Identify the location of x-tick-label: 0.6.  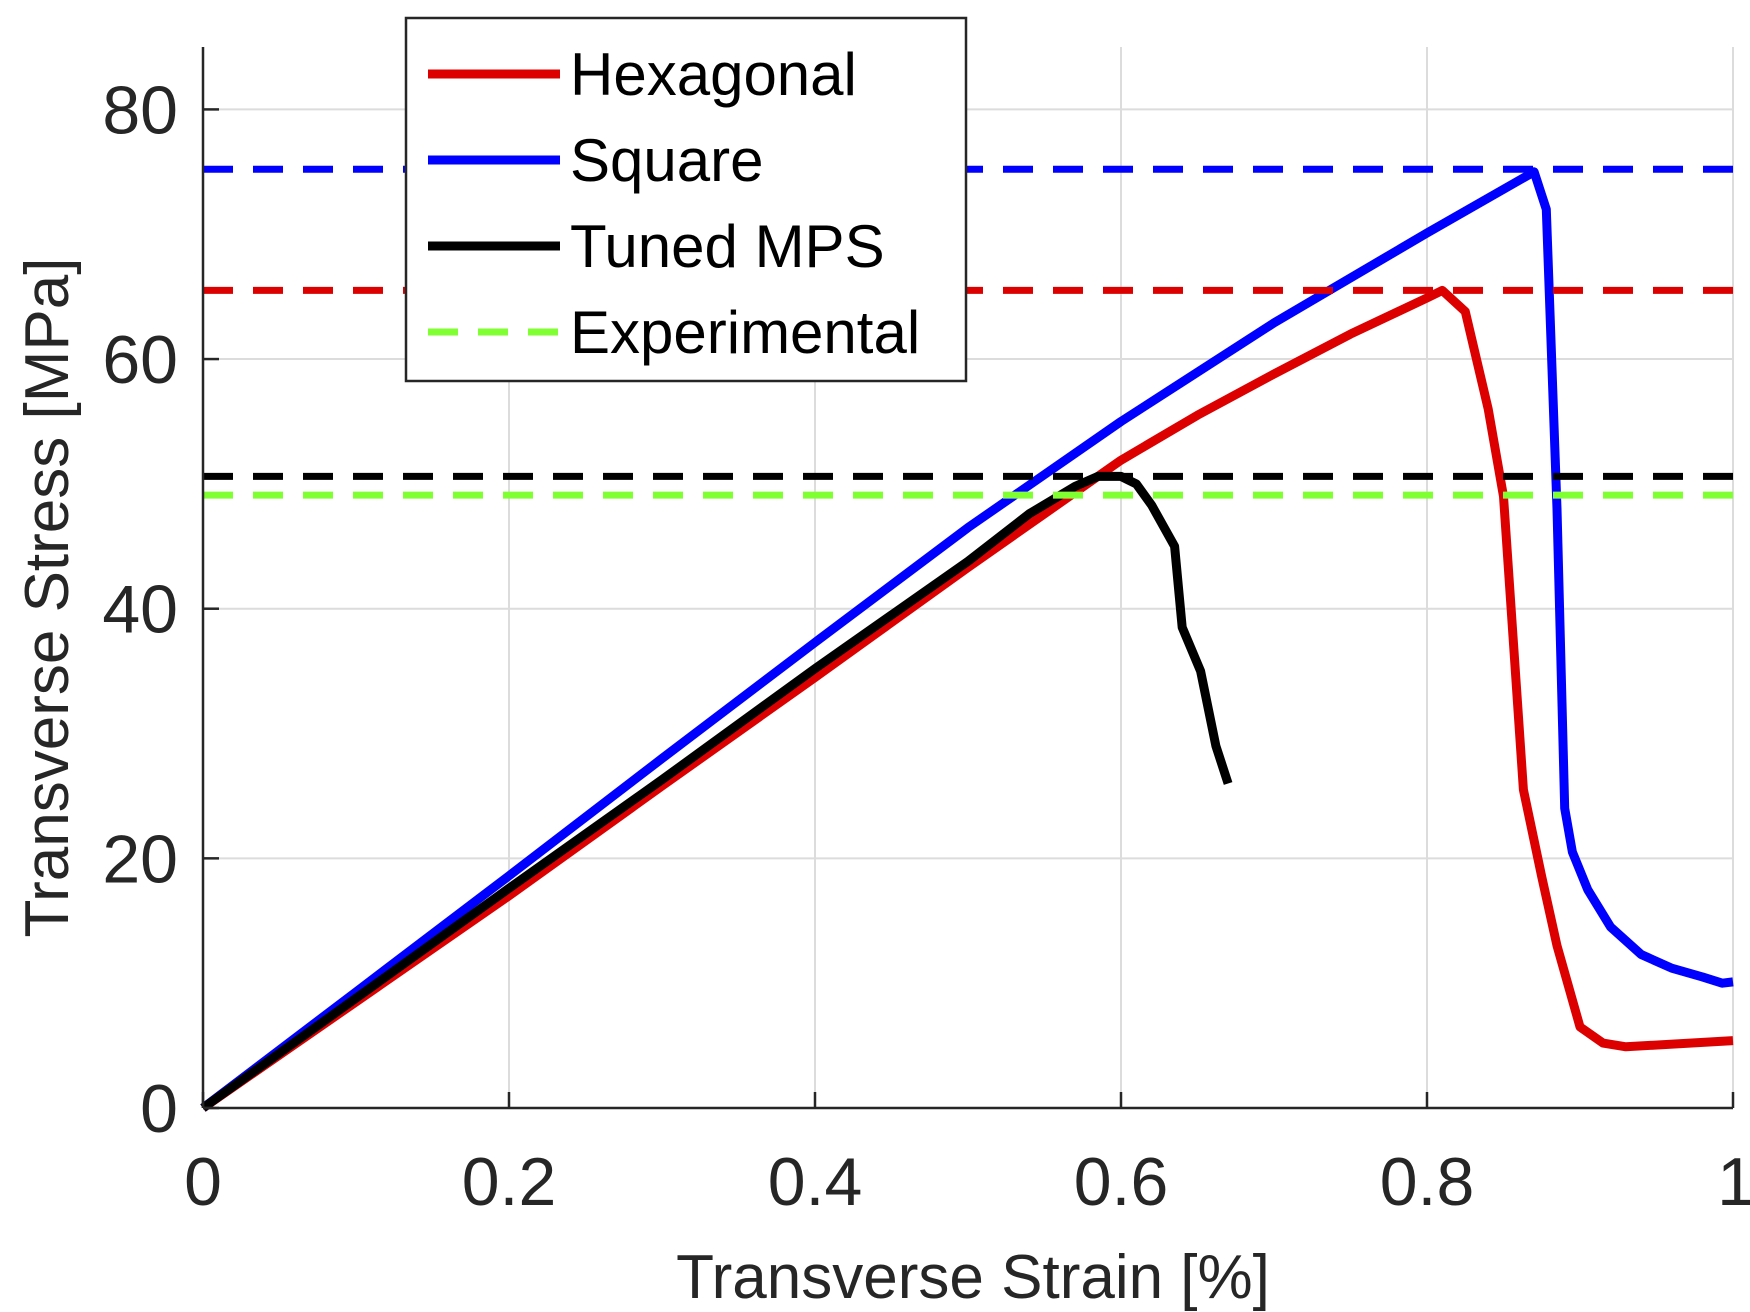
(1121, 1182).